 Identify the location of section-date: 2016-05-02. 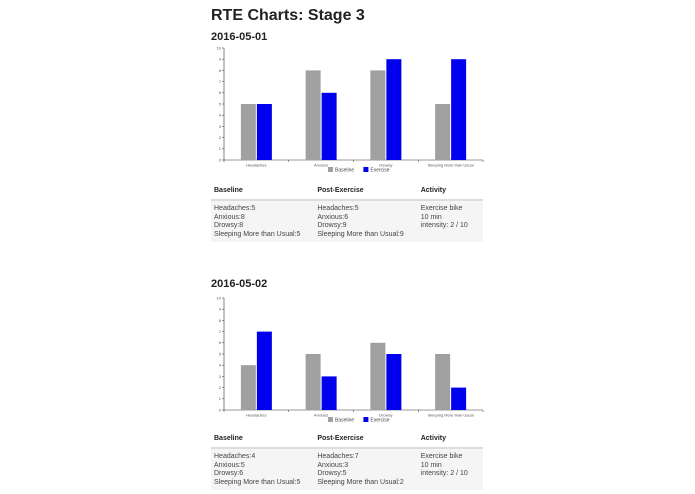
(239, 284).